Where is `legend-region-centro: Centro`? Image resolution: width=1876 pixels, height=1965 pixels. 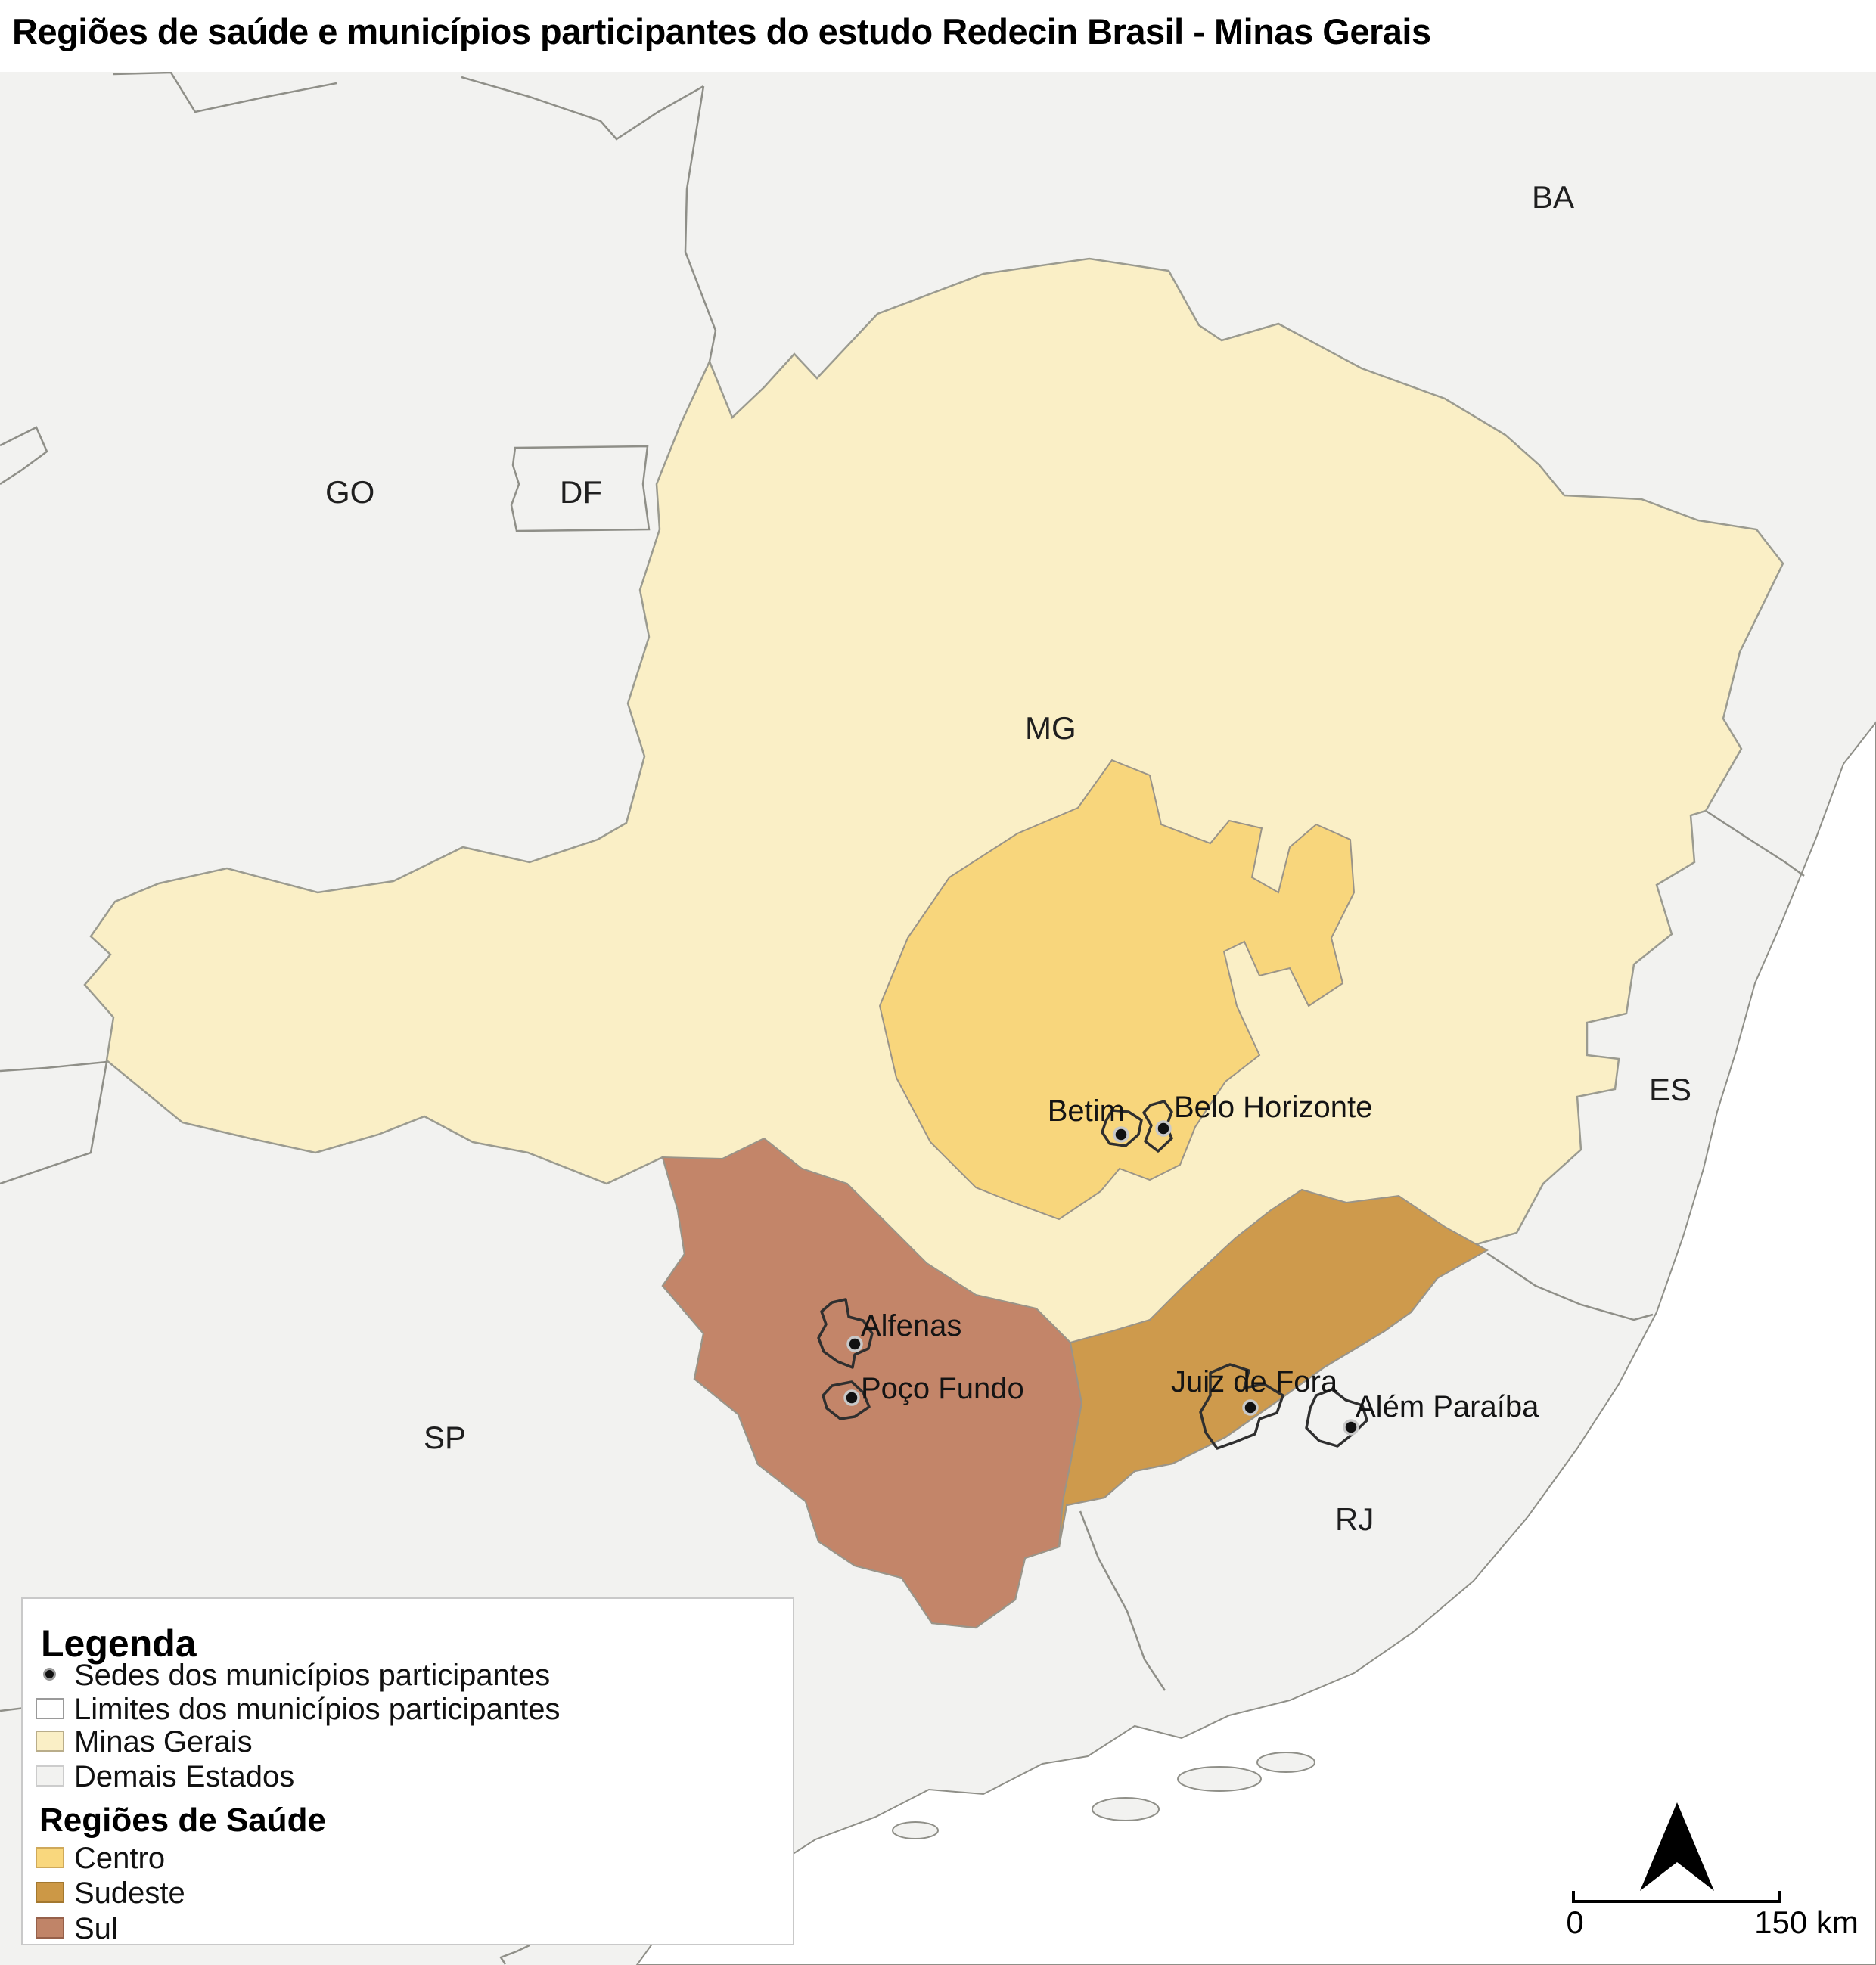
legend-region-centro: Centro is located at coordinates (408, 1858).